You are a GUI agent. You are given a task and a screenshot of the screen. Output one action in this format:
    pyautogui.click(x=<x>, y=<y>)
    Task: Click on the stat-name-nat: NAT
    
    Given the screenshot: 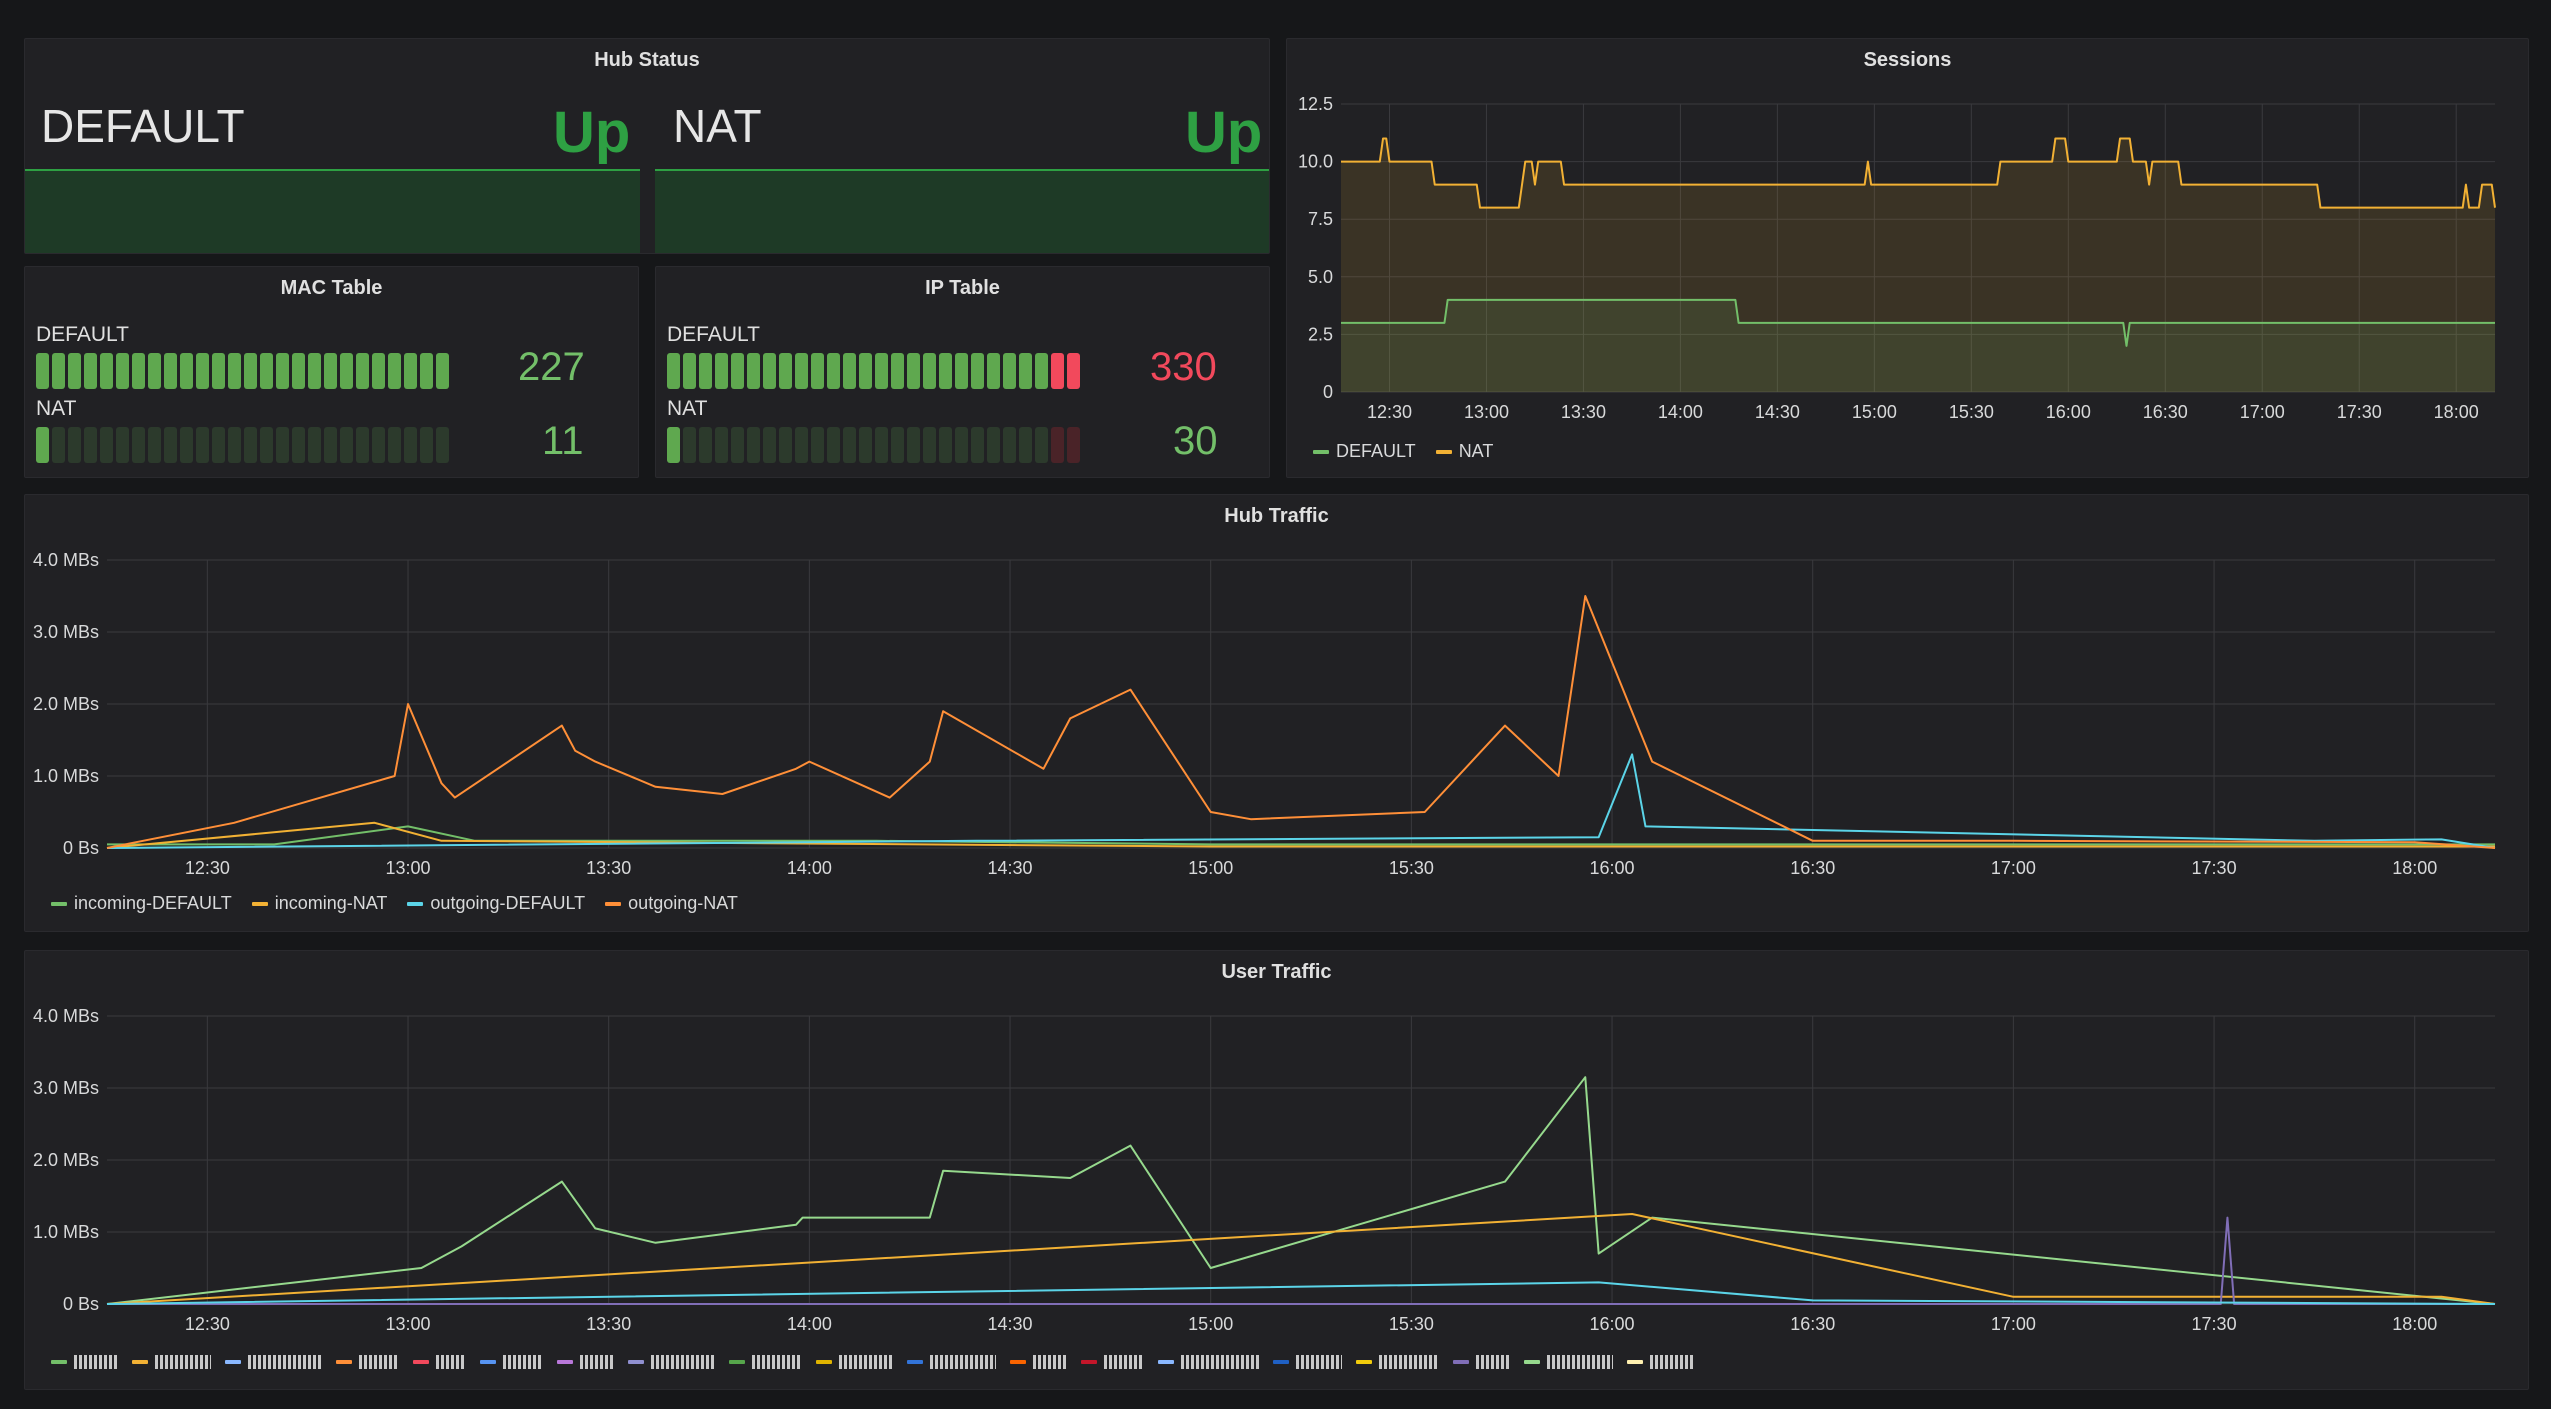 What is the action you would take?
    pyautogui.click(x=717, y=126)
    